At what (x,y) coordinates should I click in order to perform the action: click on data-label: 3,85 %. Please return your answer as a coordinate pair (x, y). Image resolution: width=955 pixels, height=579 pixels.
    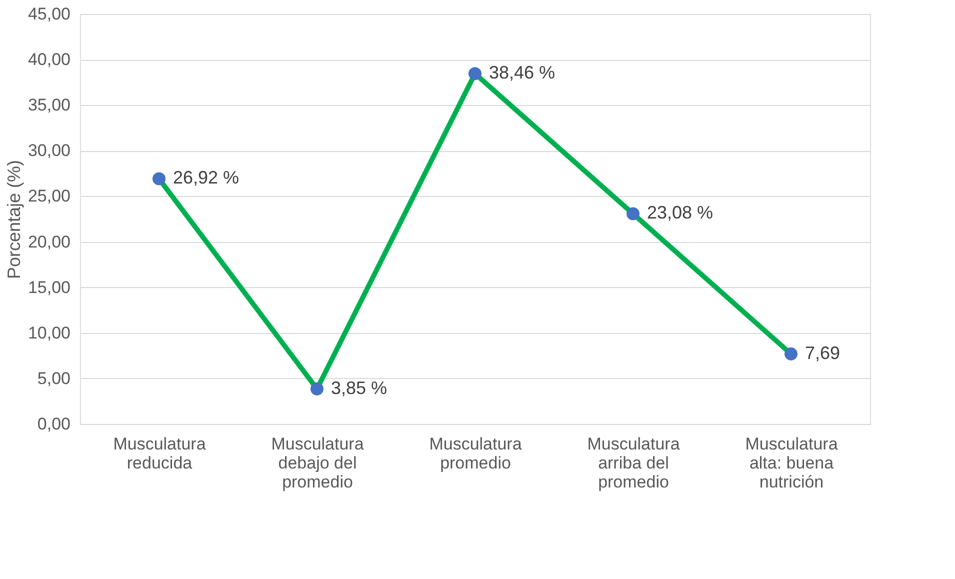
    Looking at the image, I should click on (359, 388).